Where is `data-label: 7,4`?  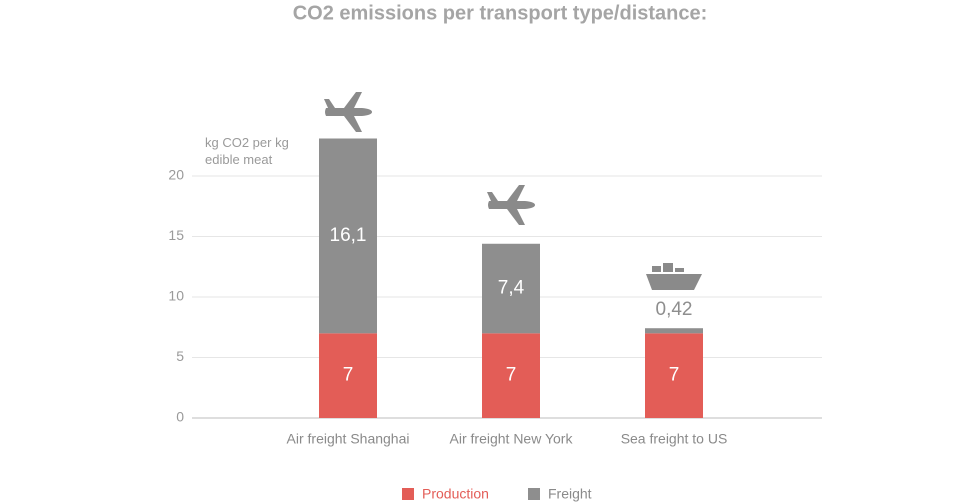
data-label: 7,4 is located at coordinates (511, 288).